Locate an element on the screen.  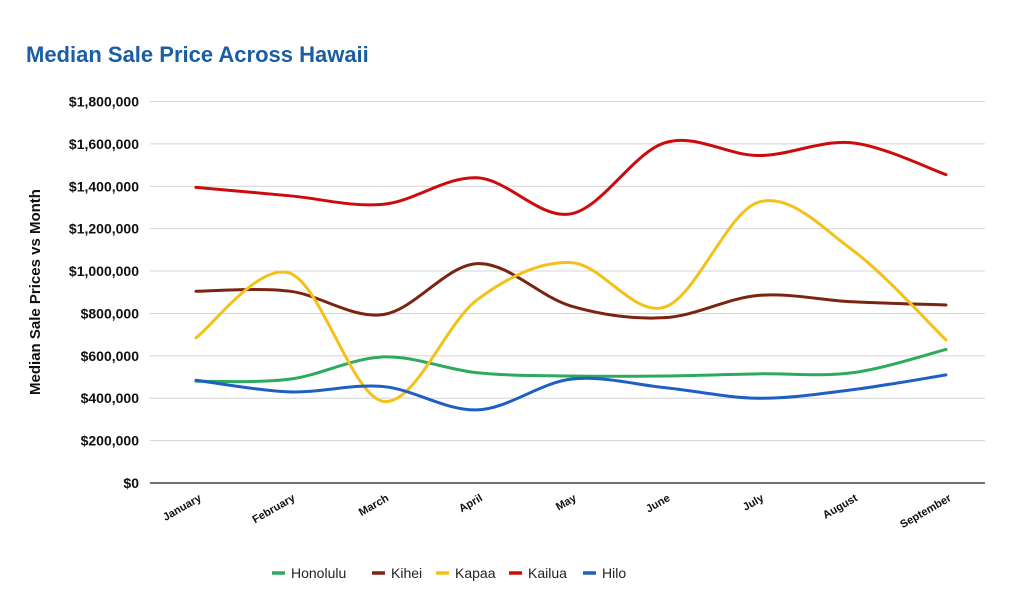
y-tick-label: $200,000 is located at coordinates (110, 441).